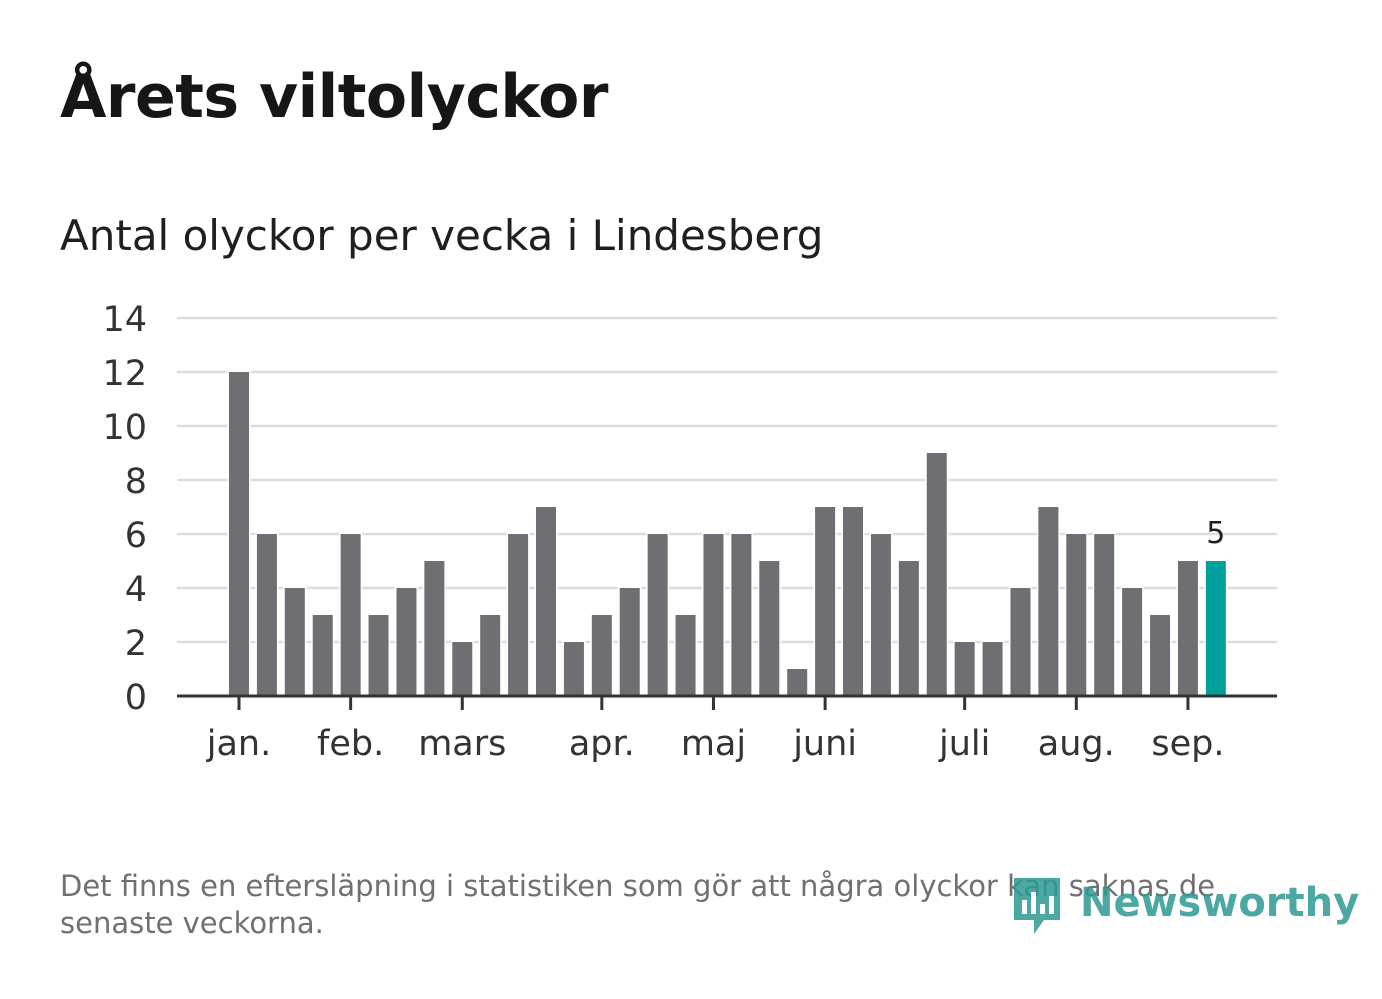 The image size is (1382, 999). What do you see at coordinates (1037, 906) in the screenshot?
I see `bar-chart-bubble-icon` at bounding box center [1037, 906].